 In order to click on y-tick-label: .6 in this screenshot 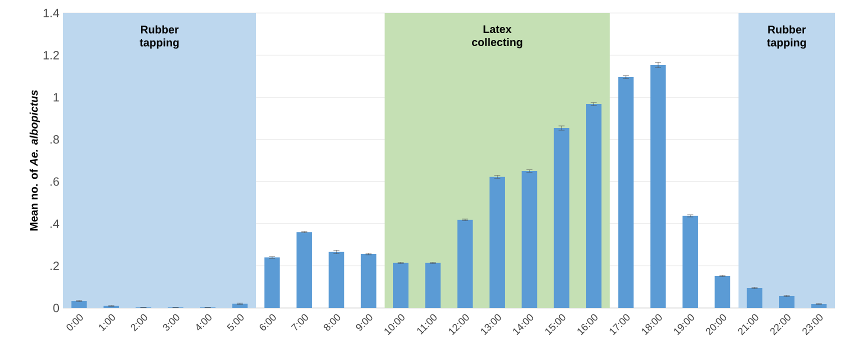, I will do `click(54, 181)`.